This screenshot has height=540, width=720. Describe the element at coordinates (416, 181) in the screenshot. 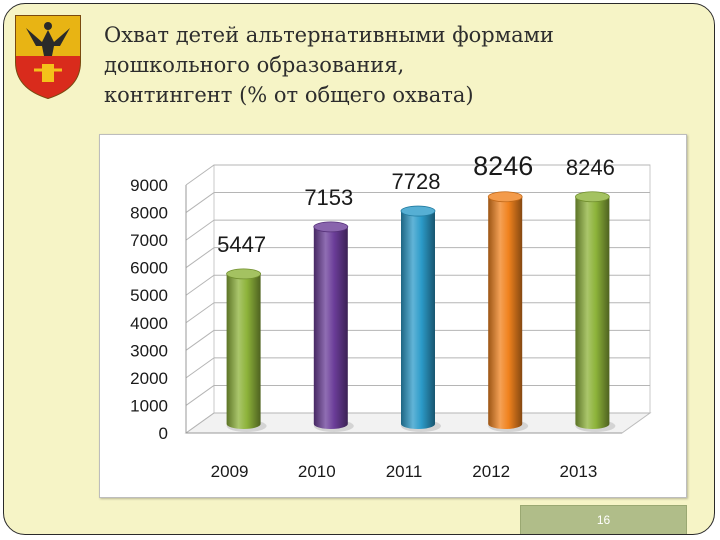

I see `data-label: 7728` at that location.